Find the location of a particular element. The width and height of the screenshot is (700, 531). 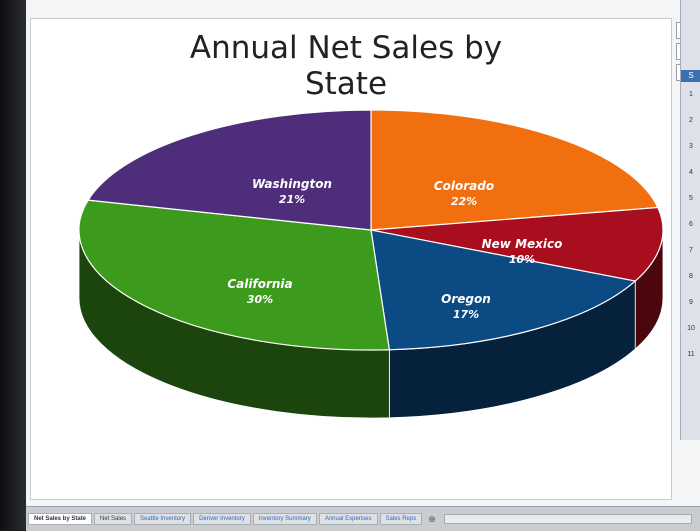

side-row-number: 8 is located at coordinates (691, 276).